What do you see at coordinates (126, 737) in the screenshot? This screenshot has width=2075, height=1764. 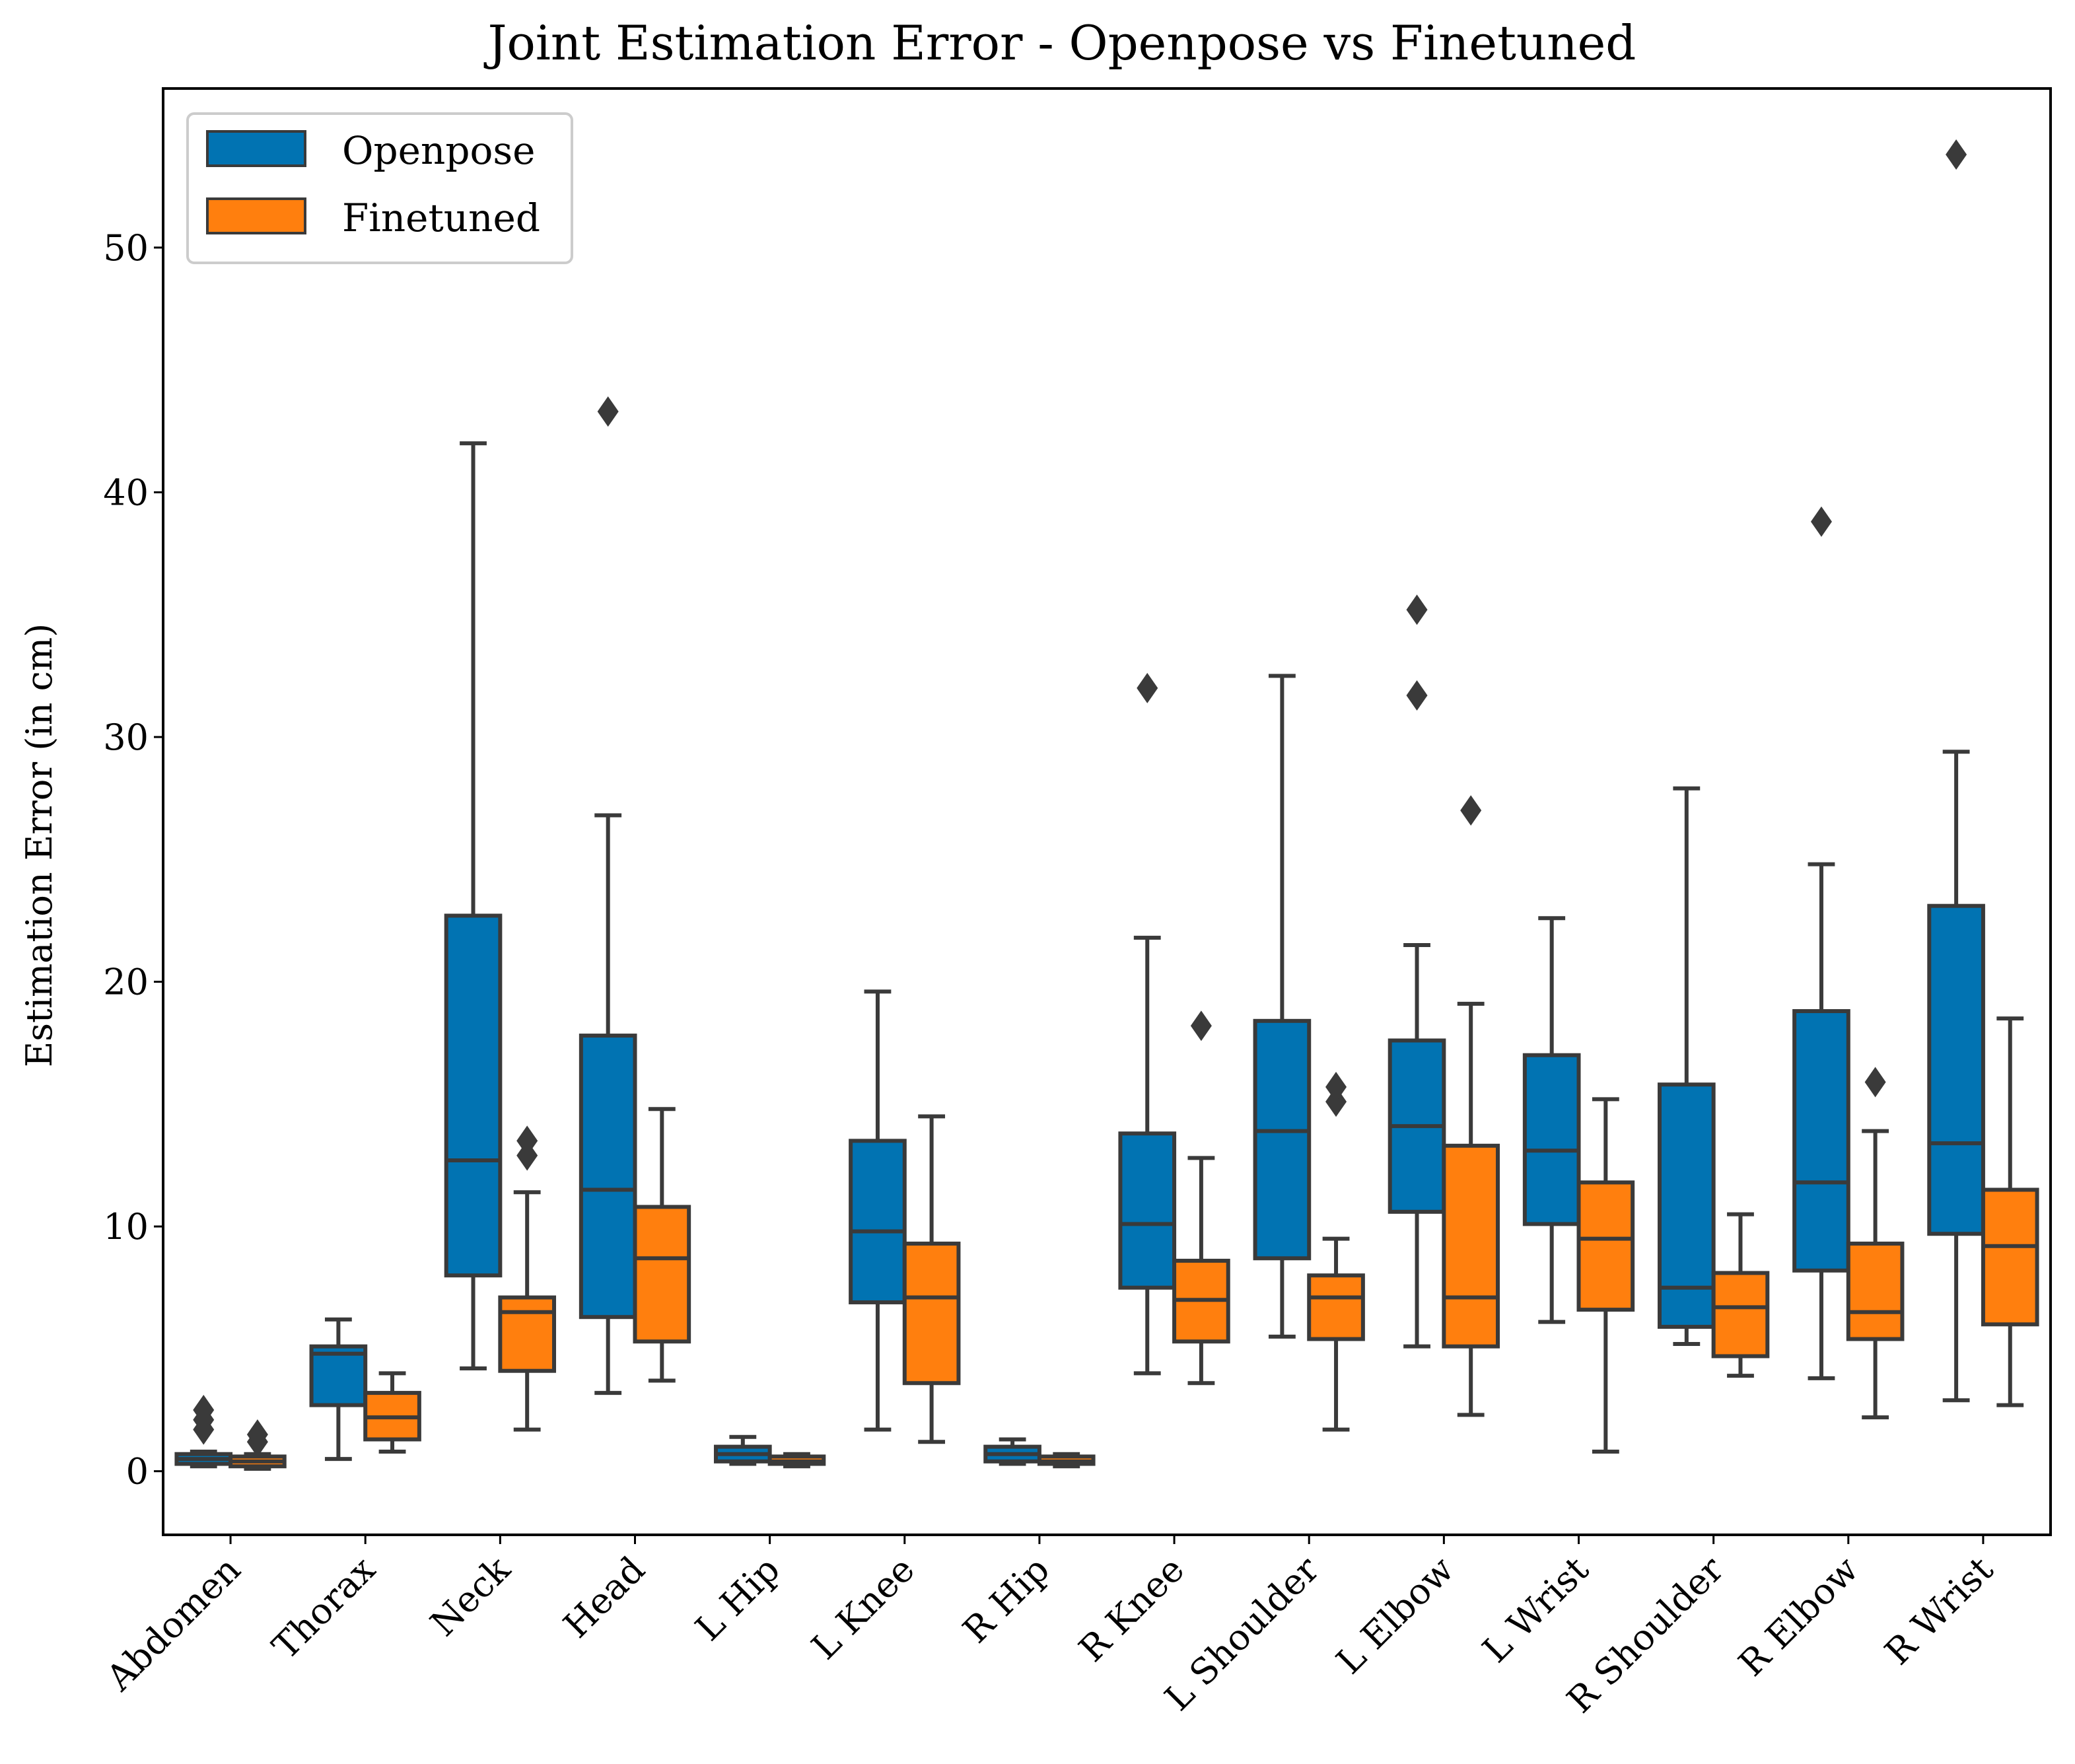 I see `y-tick-label: 30` at bounding box center [126, 737].